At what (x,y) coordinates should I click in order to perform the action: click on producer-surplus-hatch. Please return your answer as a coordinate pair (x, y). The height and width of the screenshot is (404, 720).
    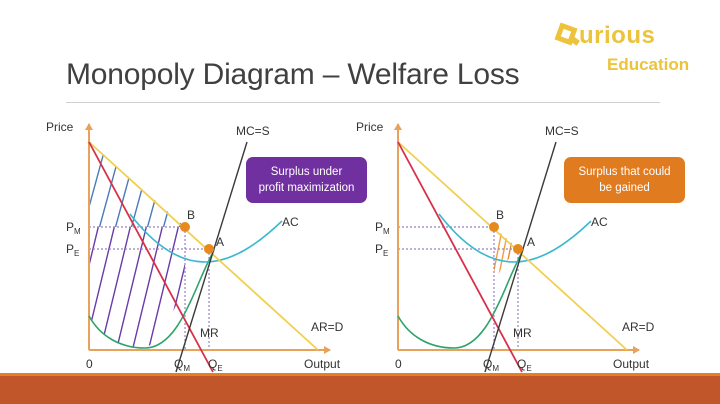
    Looking at the image, I should click on (137, 287).